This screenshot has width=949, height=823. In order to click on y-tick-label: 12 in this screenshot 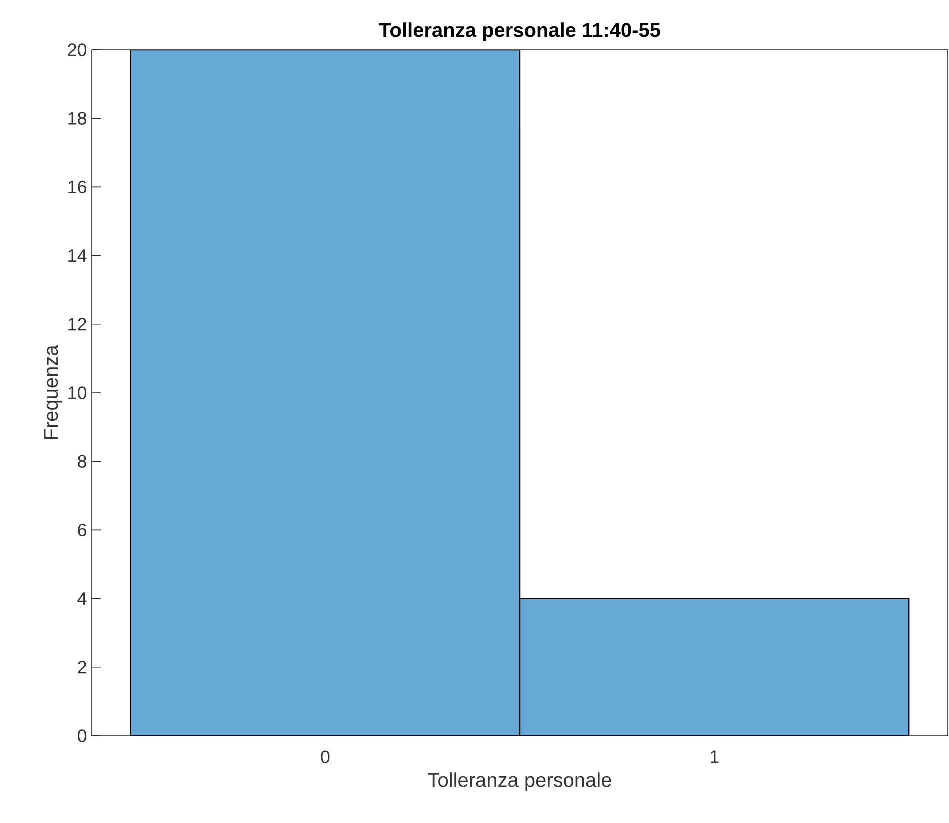, I will do `click(77, 324)`.